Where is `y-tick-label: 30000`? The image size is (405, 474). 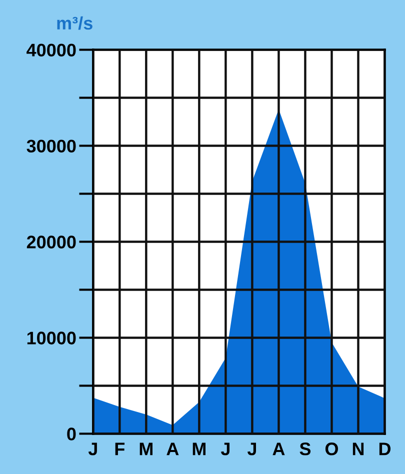
y-tick-label: 30000 is located at coordinates (51, 146).